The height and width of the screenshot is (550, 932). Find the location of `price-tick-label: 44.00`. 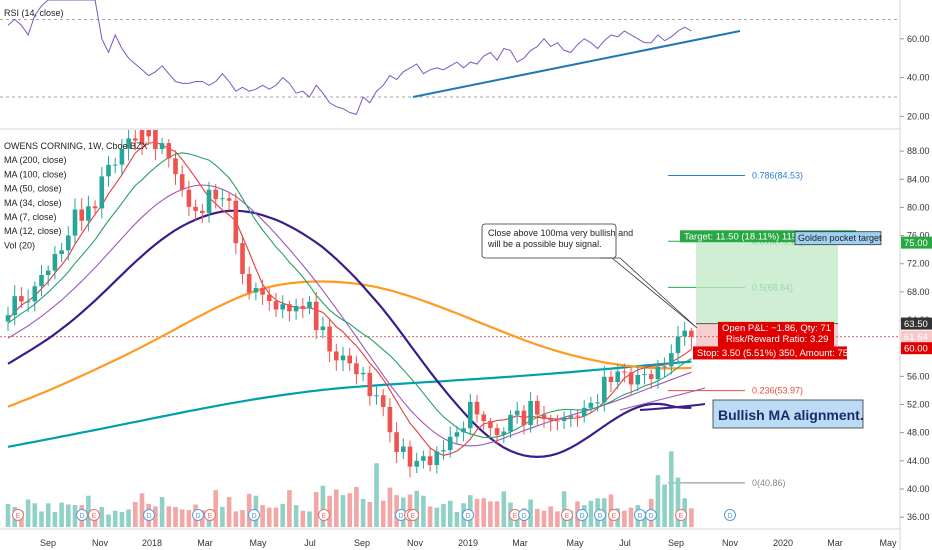

price-tick-label: 44.00 is located at coordinates (918, 461).